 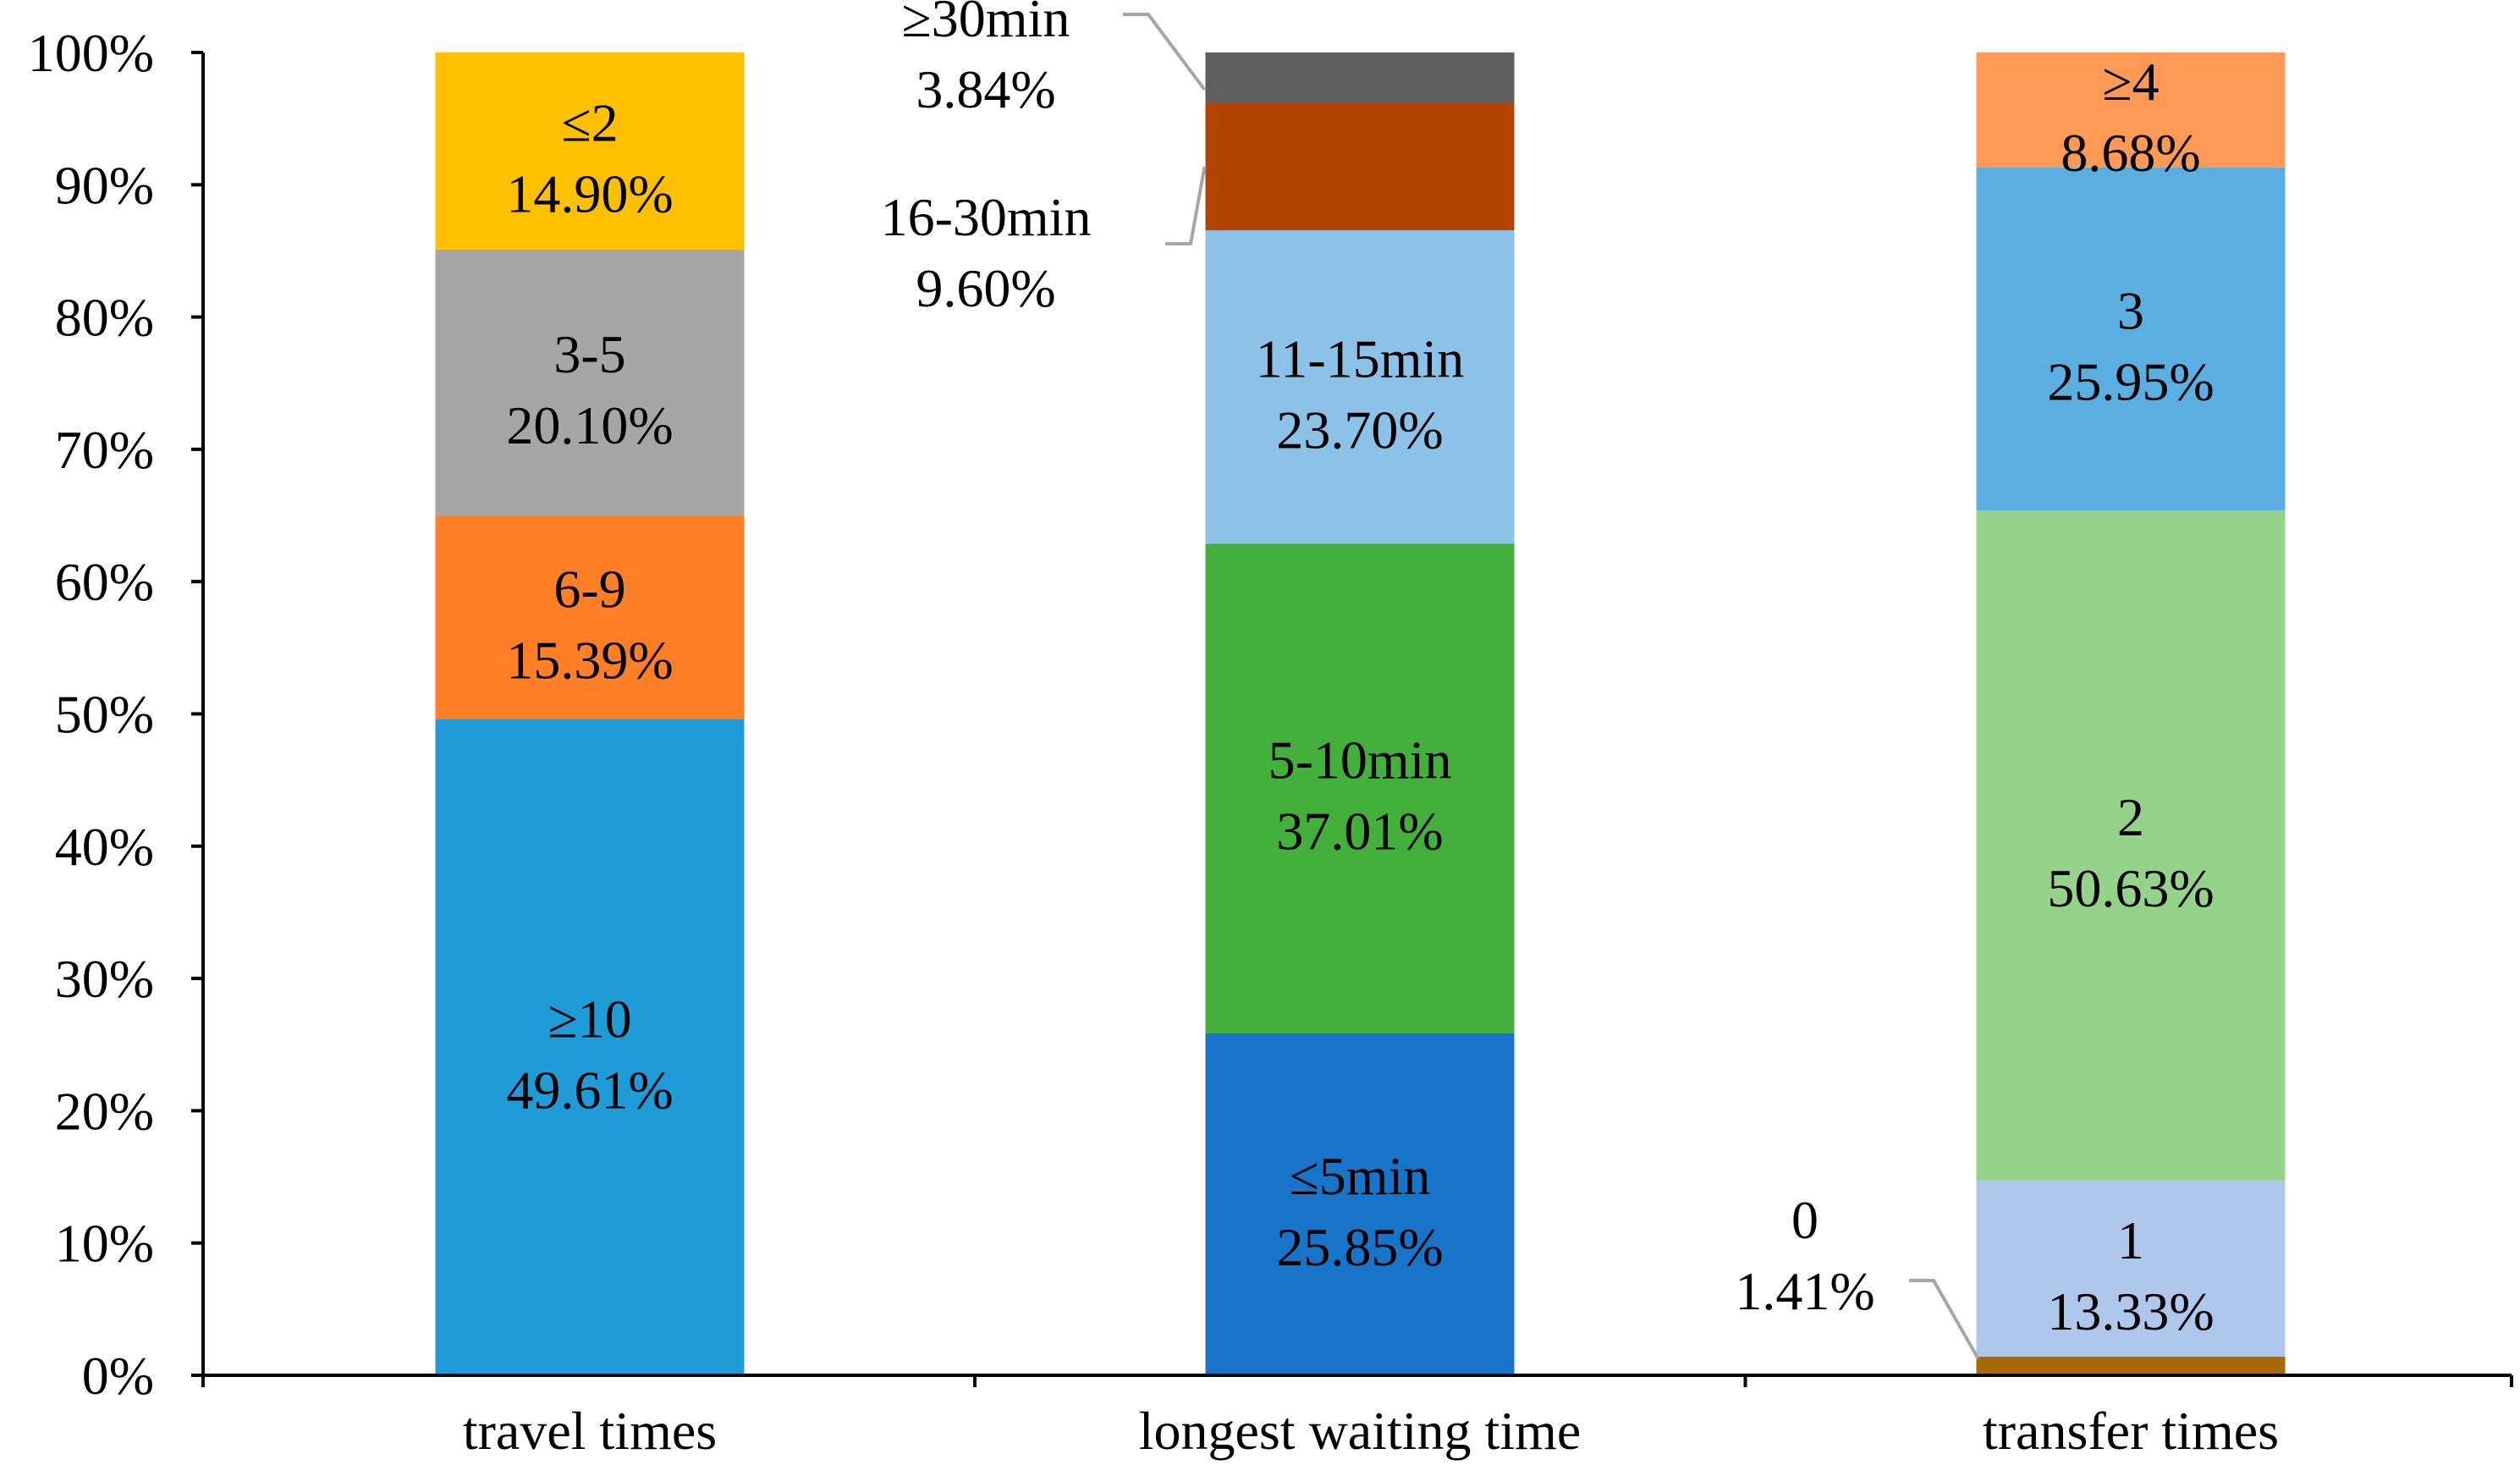 I want to click on callout-longest-waiting-time-3: 16-30min 9.60%, so click(x=1044, y=242).